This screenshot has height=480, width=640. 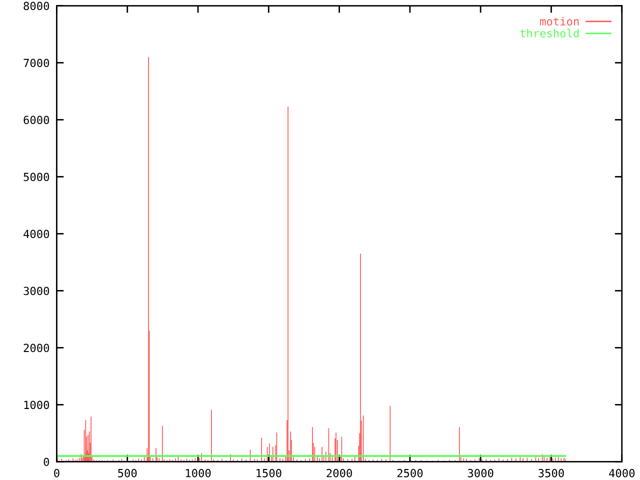 I want to click on x-tick-label: 3500, so click(x=551, y=473).